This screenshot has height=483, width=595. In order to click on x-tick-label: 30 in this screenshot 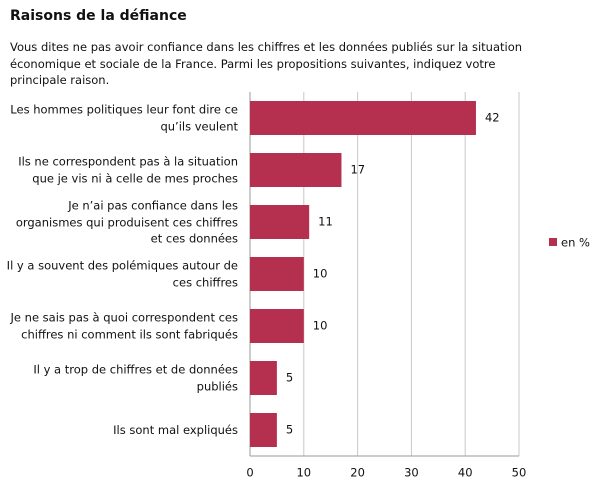, I will do `click(411, 473)`.